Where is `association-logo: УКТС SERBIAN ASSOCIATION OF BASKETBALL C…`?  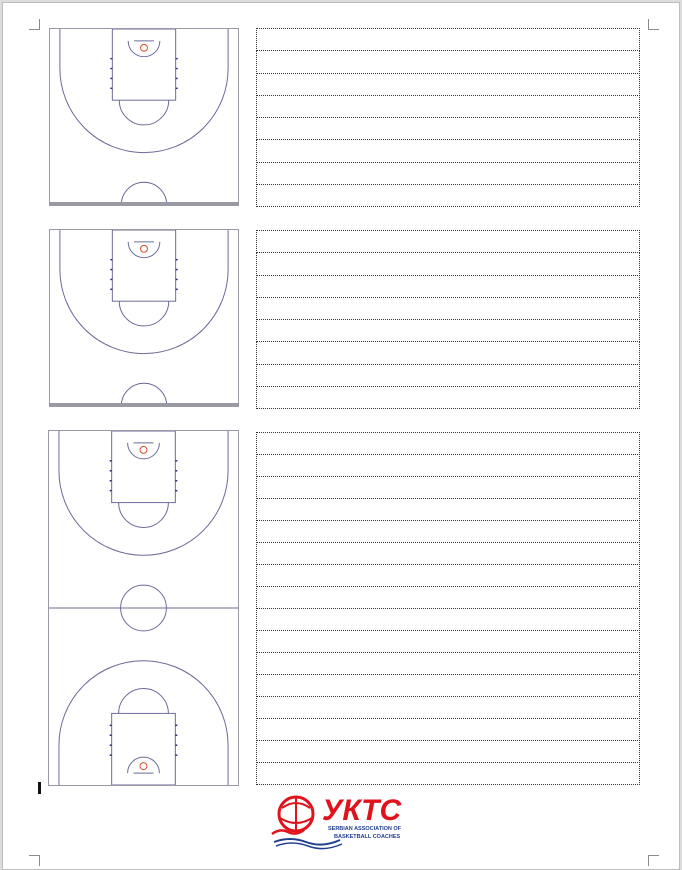 association-logo: УКТС SERBIAN ASSOCIATION OF BASKETBALL C… is located at coordinates (346, 820).